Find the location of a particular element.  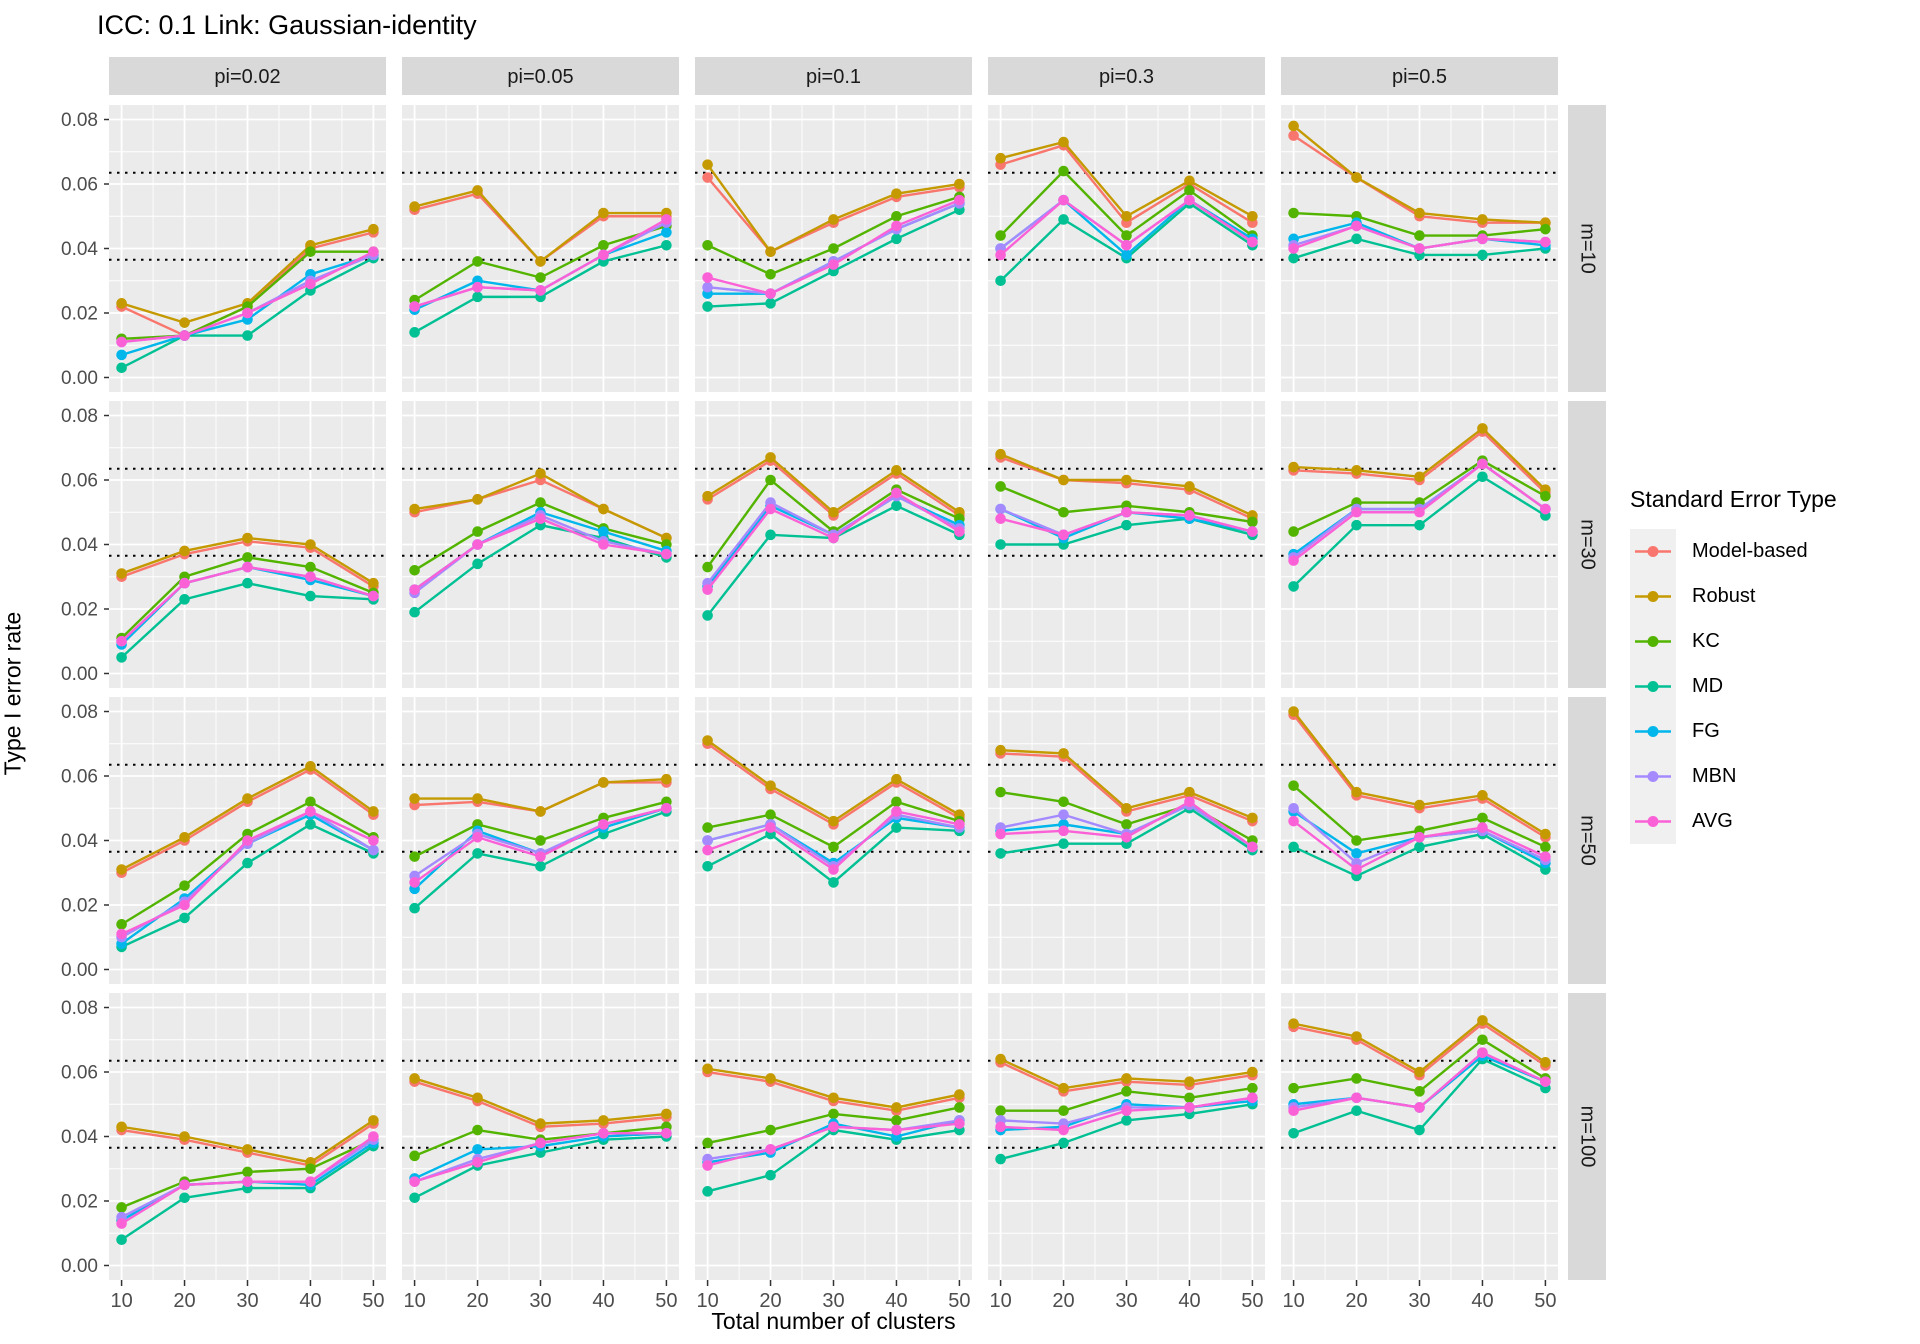

y-tick-label: 0.02 is located at coordinates (79, 313).